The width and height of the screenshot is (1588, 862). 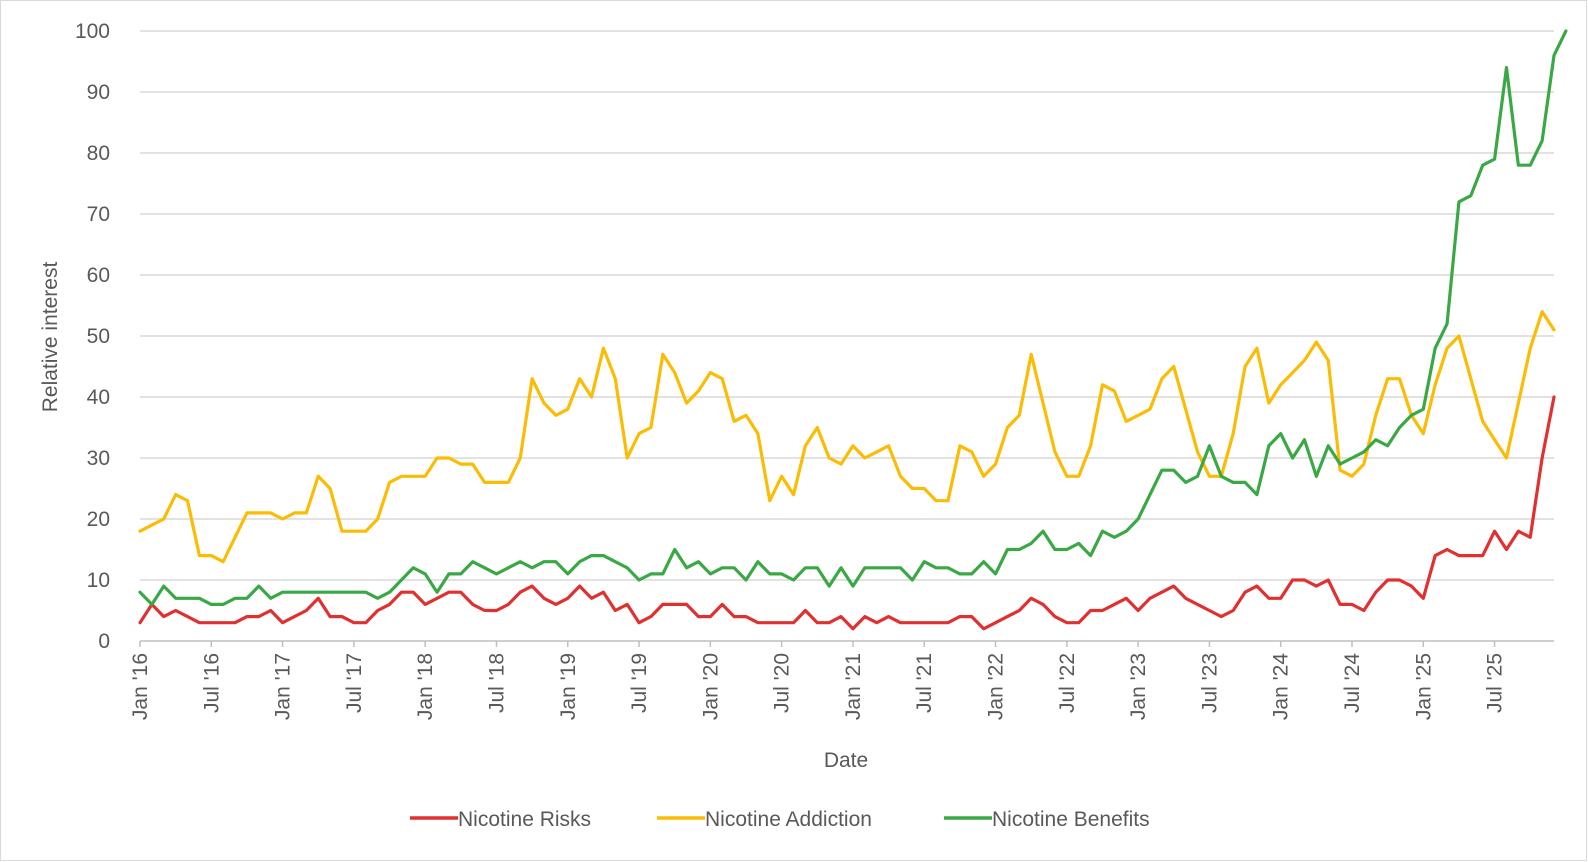 What do you see at coordinates (846, 760) in the screenshot?
I see `x-axis-title: Date` at bounding box center [846, 760].